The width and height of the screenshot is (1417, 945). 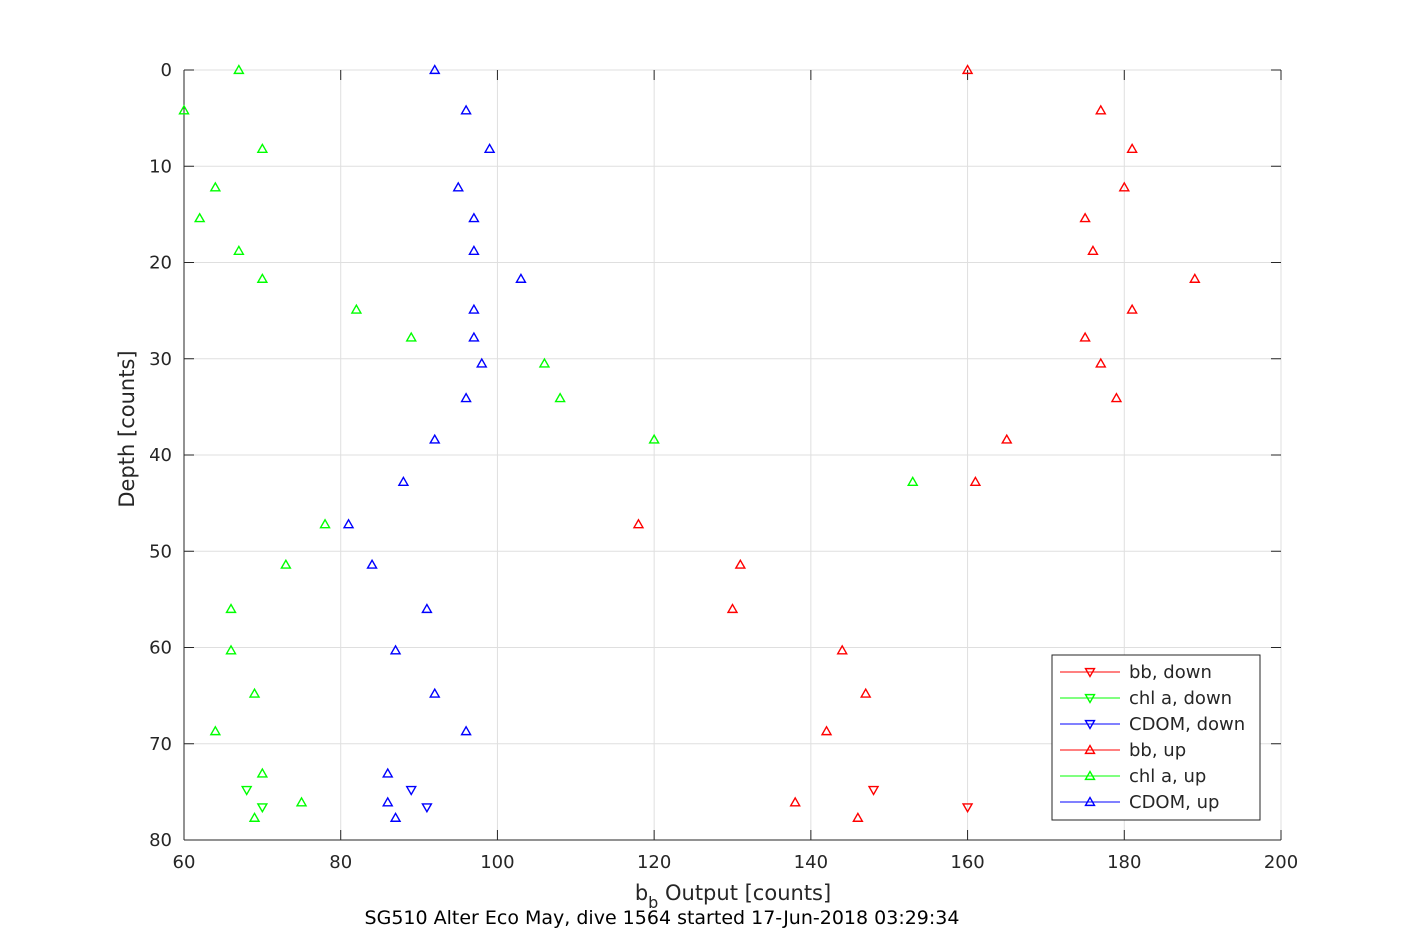 I want to click on x-axis-label: bb Output [counts], so click(x=733, y=896).